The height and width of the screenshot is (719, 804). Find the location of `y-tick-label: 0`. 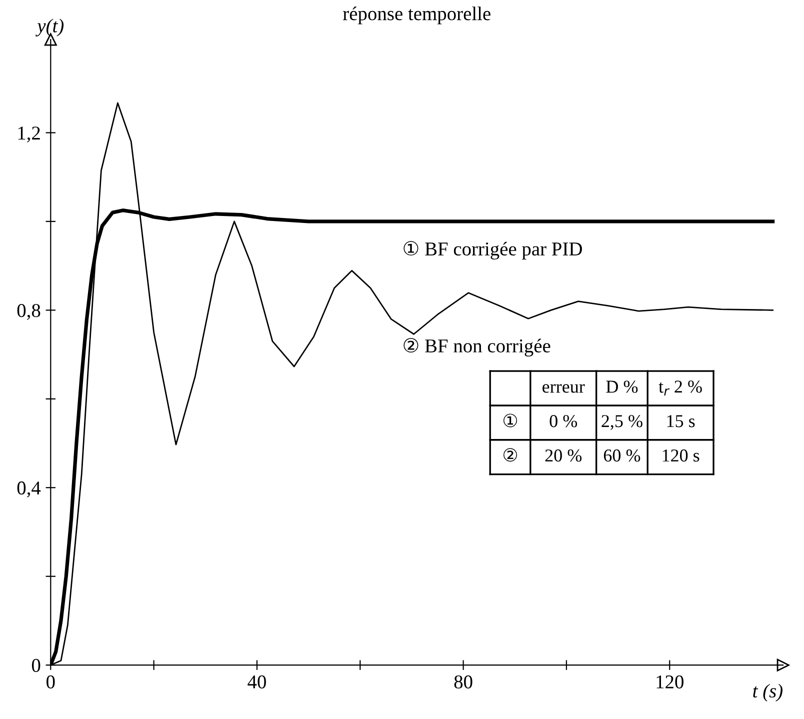

y-tick-label: 0 is located at coordinates (36, 665).